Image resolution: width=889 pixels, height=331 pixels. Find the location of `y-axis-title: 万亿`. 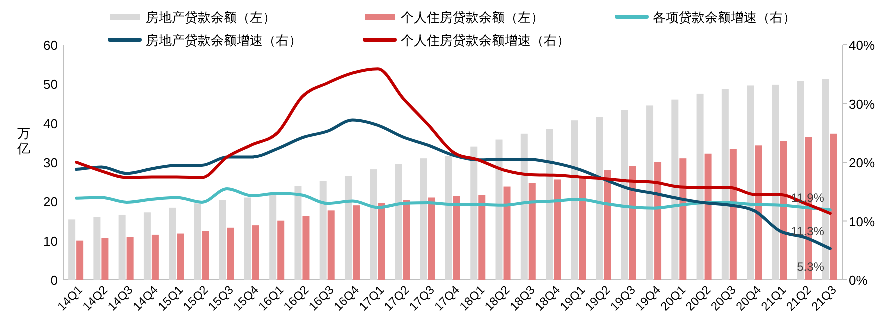

y-axis-title: 万亿 is located at coordinates (23, 141).